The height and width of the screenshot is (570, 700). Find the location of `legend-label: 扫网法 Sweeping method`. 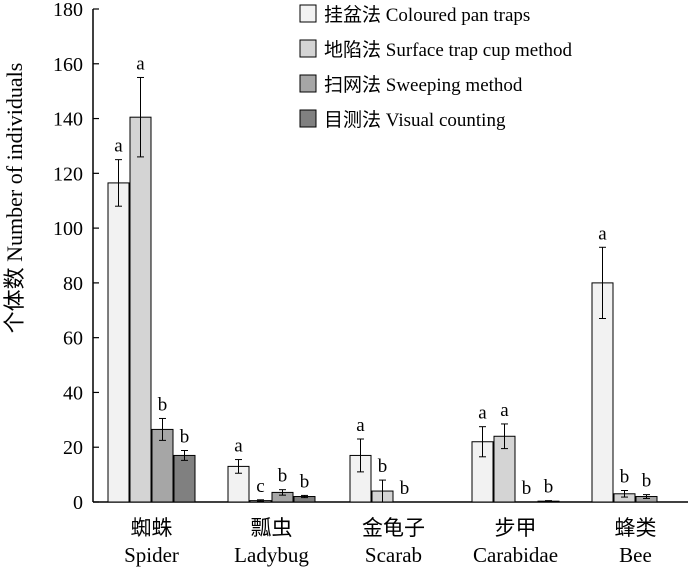

legend-label: 扫网法 Sweeping method is located at coordinates (423, 85).